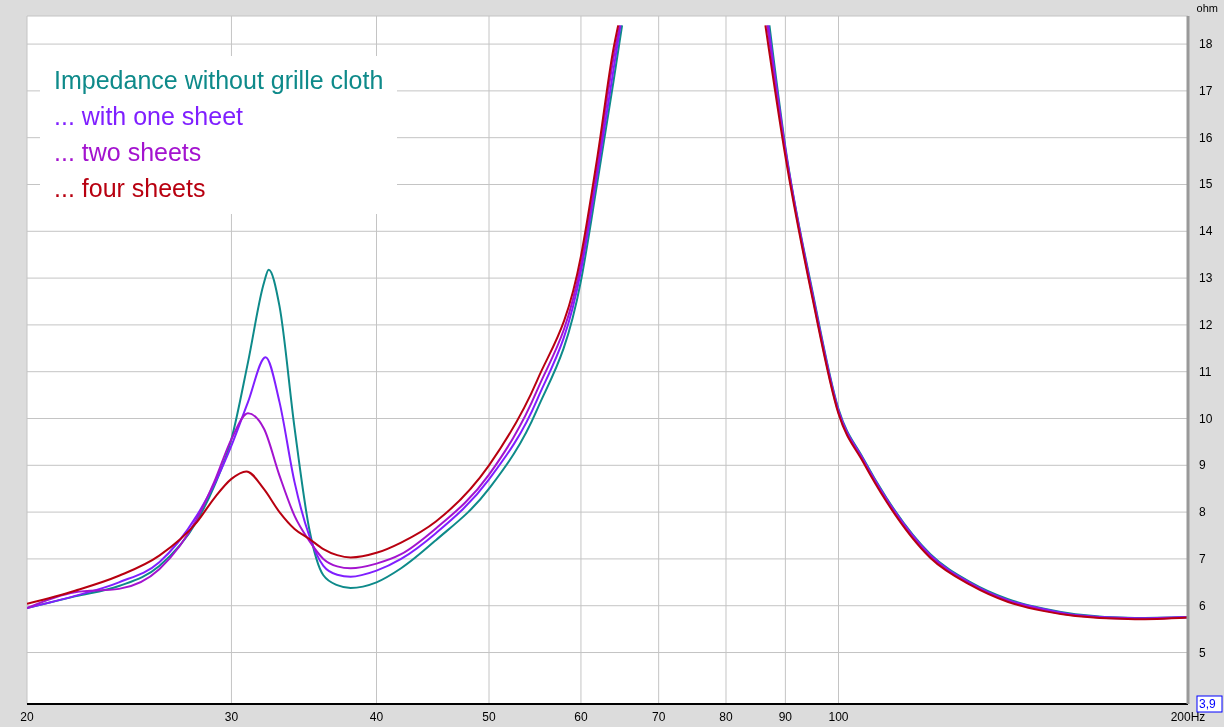 The height and width of the screenshot is (727, 1224). I want to click on x-tick-label: 50, so click(489, 716).